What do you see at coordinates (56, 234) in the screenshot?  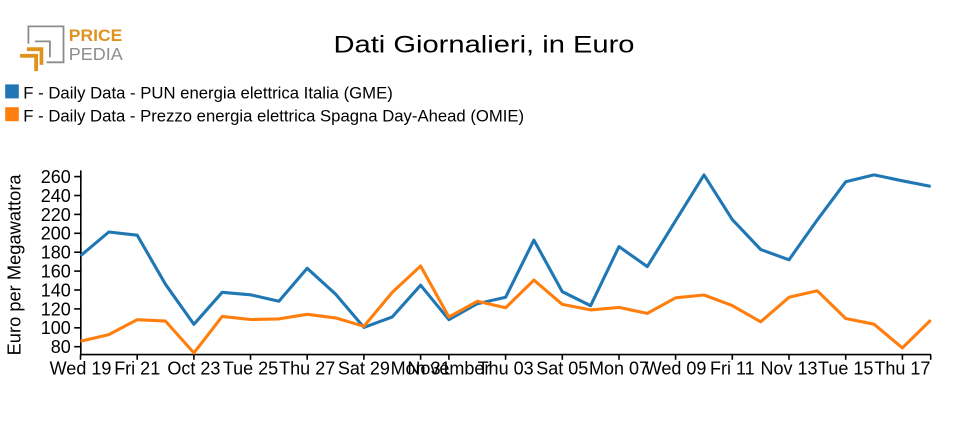 I see `svg-text: 200` at bounding box center [56, 234].